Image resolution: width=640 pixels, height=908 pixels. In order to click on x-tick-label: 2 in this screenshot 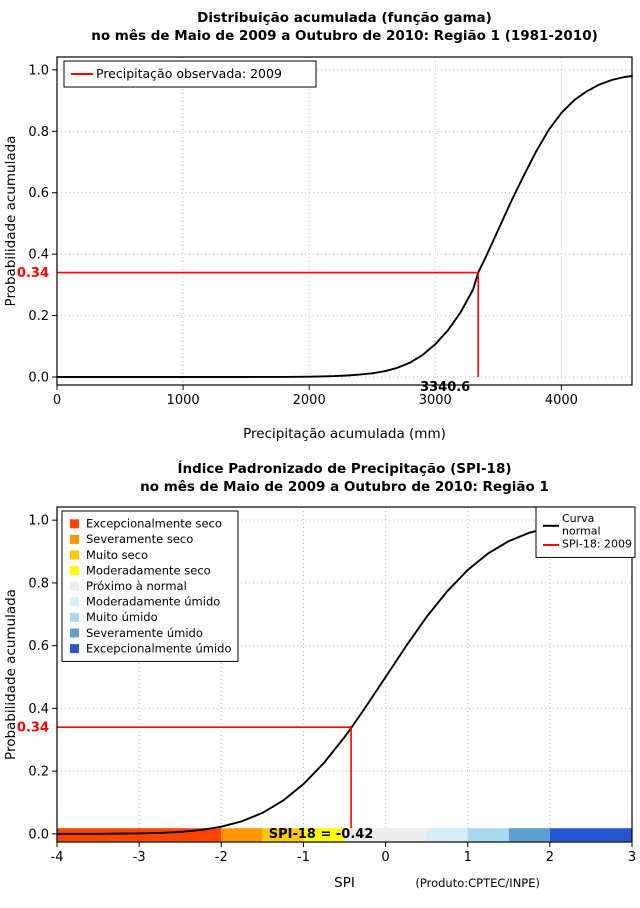, I will do `click(550, 857)`.